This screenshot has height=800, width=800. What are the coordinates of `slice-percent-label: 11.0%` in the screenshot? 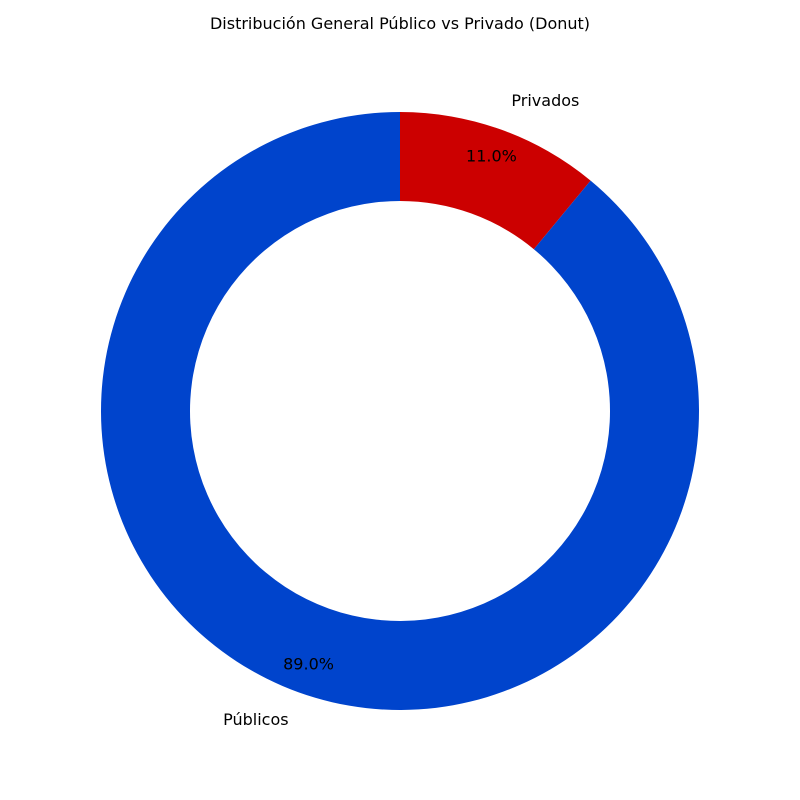 It's located at (491, 155).